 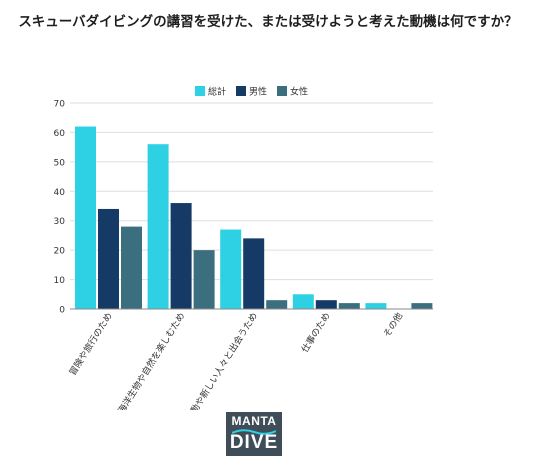 I want to click on y-tick-label: 30, so click(x=60, y=222).